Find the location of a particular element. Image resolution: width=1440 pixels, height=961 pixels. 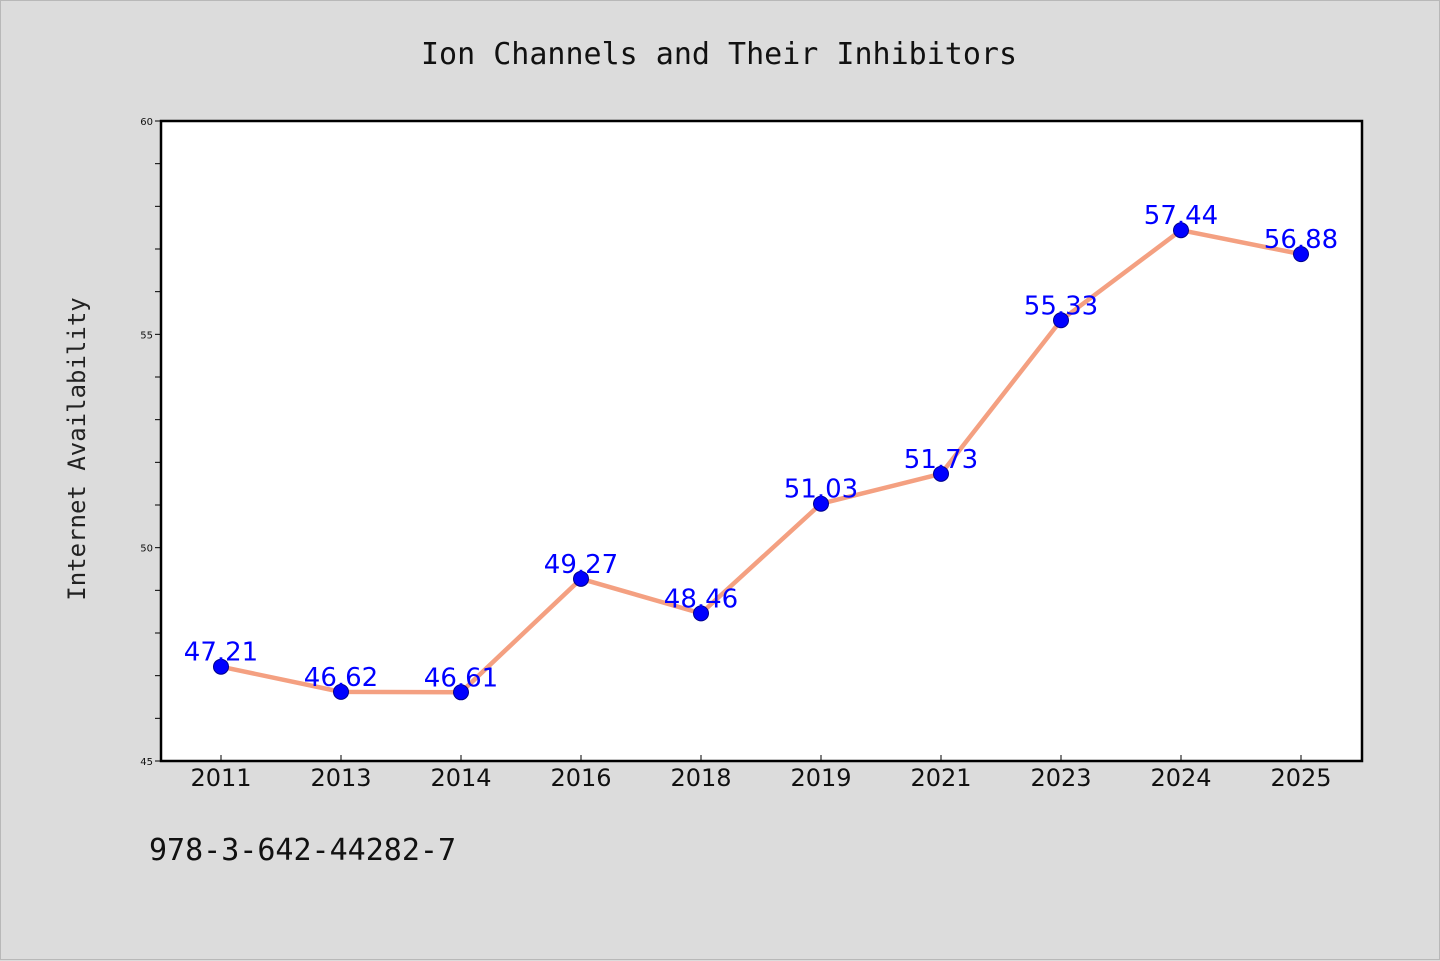

x-tick-label: 2013 is located at coordinates (340, 778).